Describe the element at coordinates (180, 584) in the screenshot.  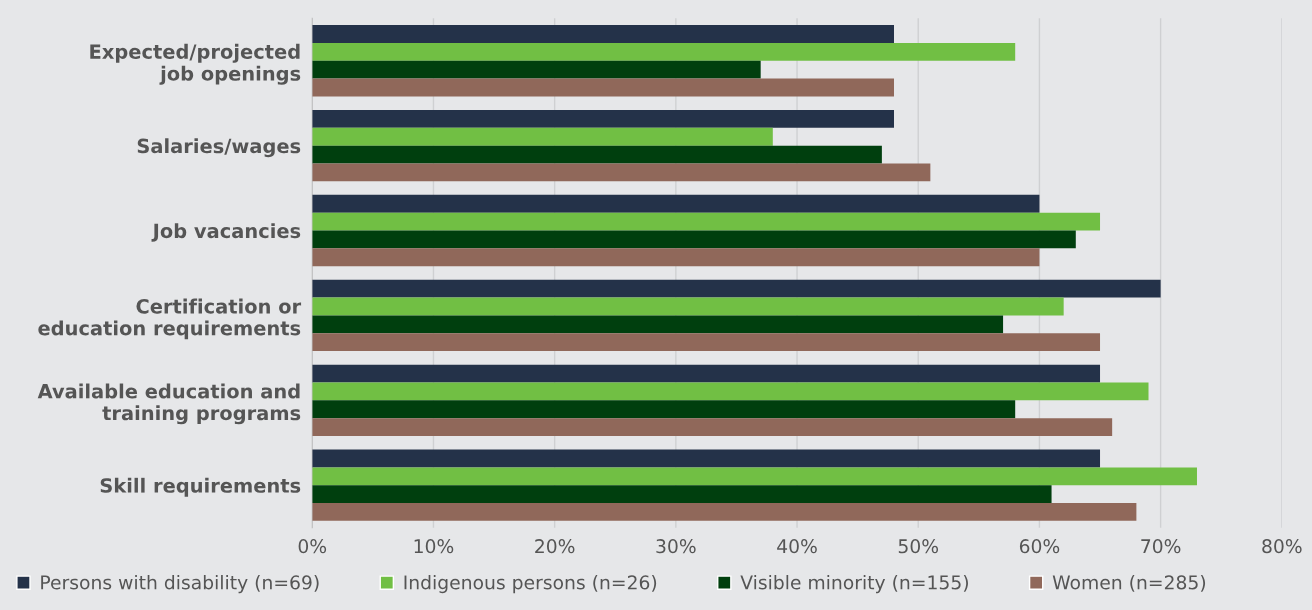
I see `legend-label: Persons with disability (n=69)` at that location.